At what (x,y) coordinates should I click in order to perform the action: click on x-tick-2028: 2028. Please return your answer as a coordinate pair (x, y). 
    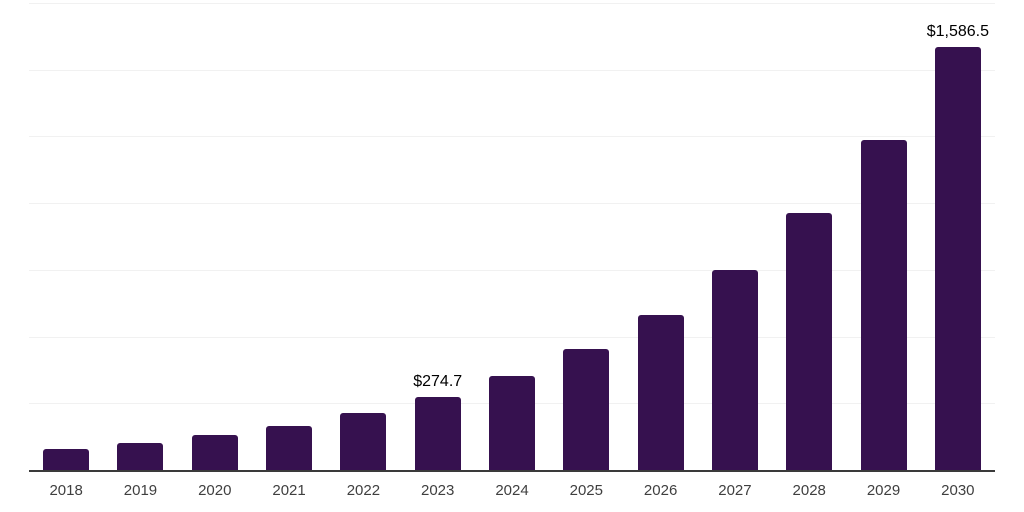
    Looking at the image, I should click on (809, 490).